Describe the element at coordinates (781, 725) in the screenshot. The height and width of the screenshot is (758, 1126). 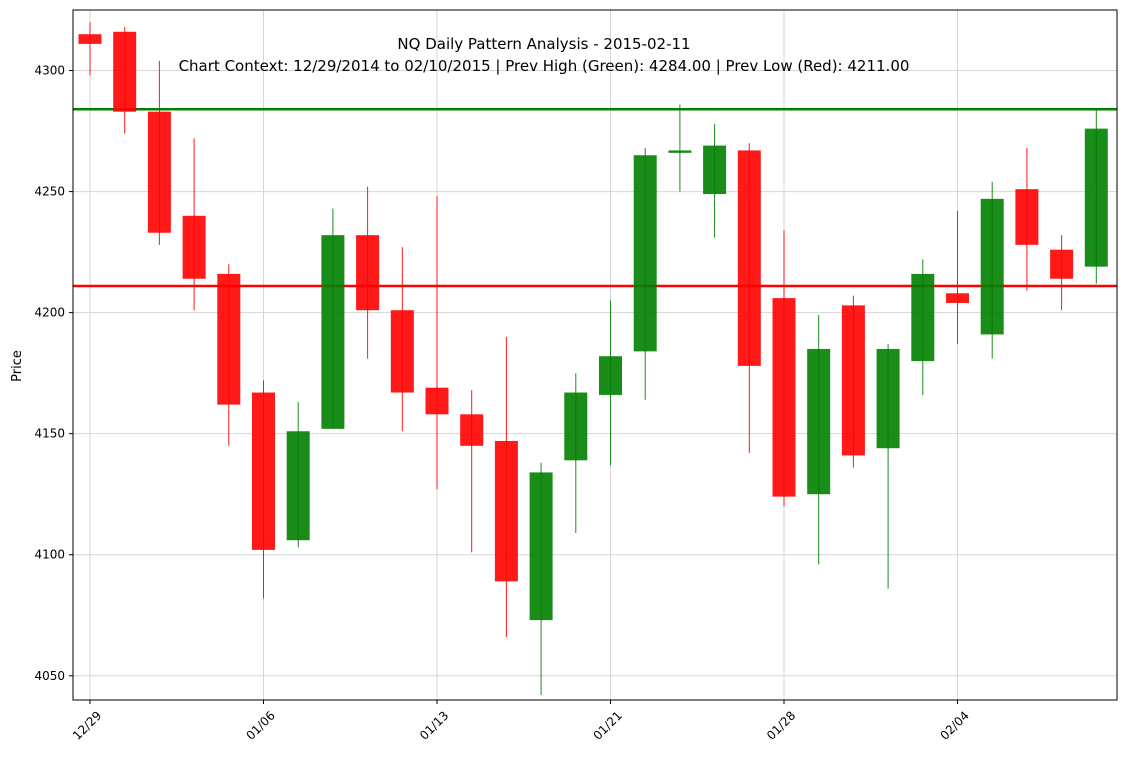
I see `x-tick-label: 01/28` at that location.